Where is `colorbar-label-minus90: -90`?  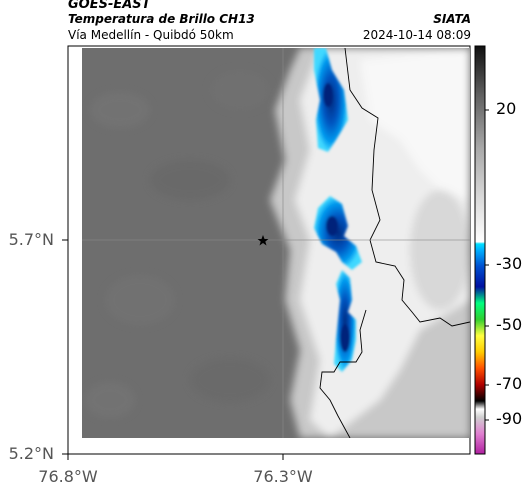 colorbar-label-minus90: -90 is located at coordinates (509, 418).